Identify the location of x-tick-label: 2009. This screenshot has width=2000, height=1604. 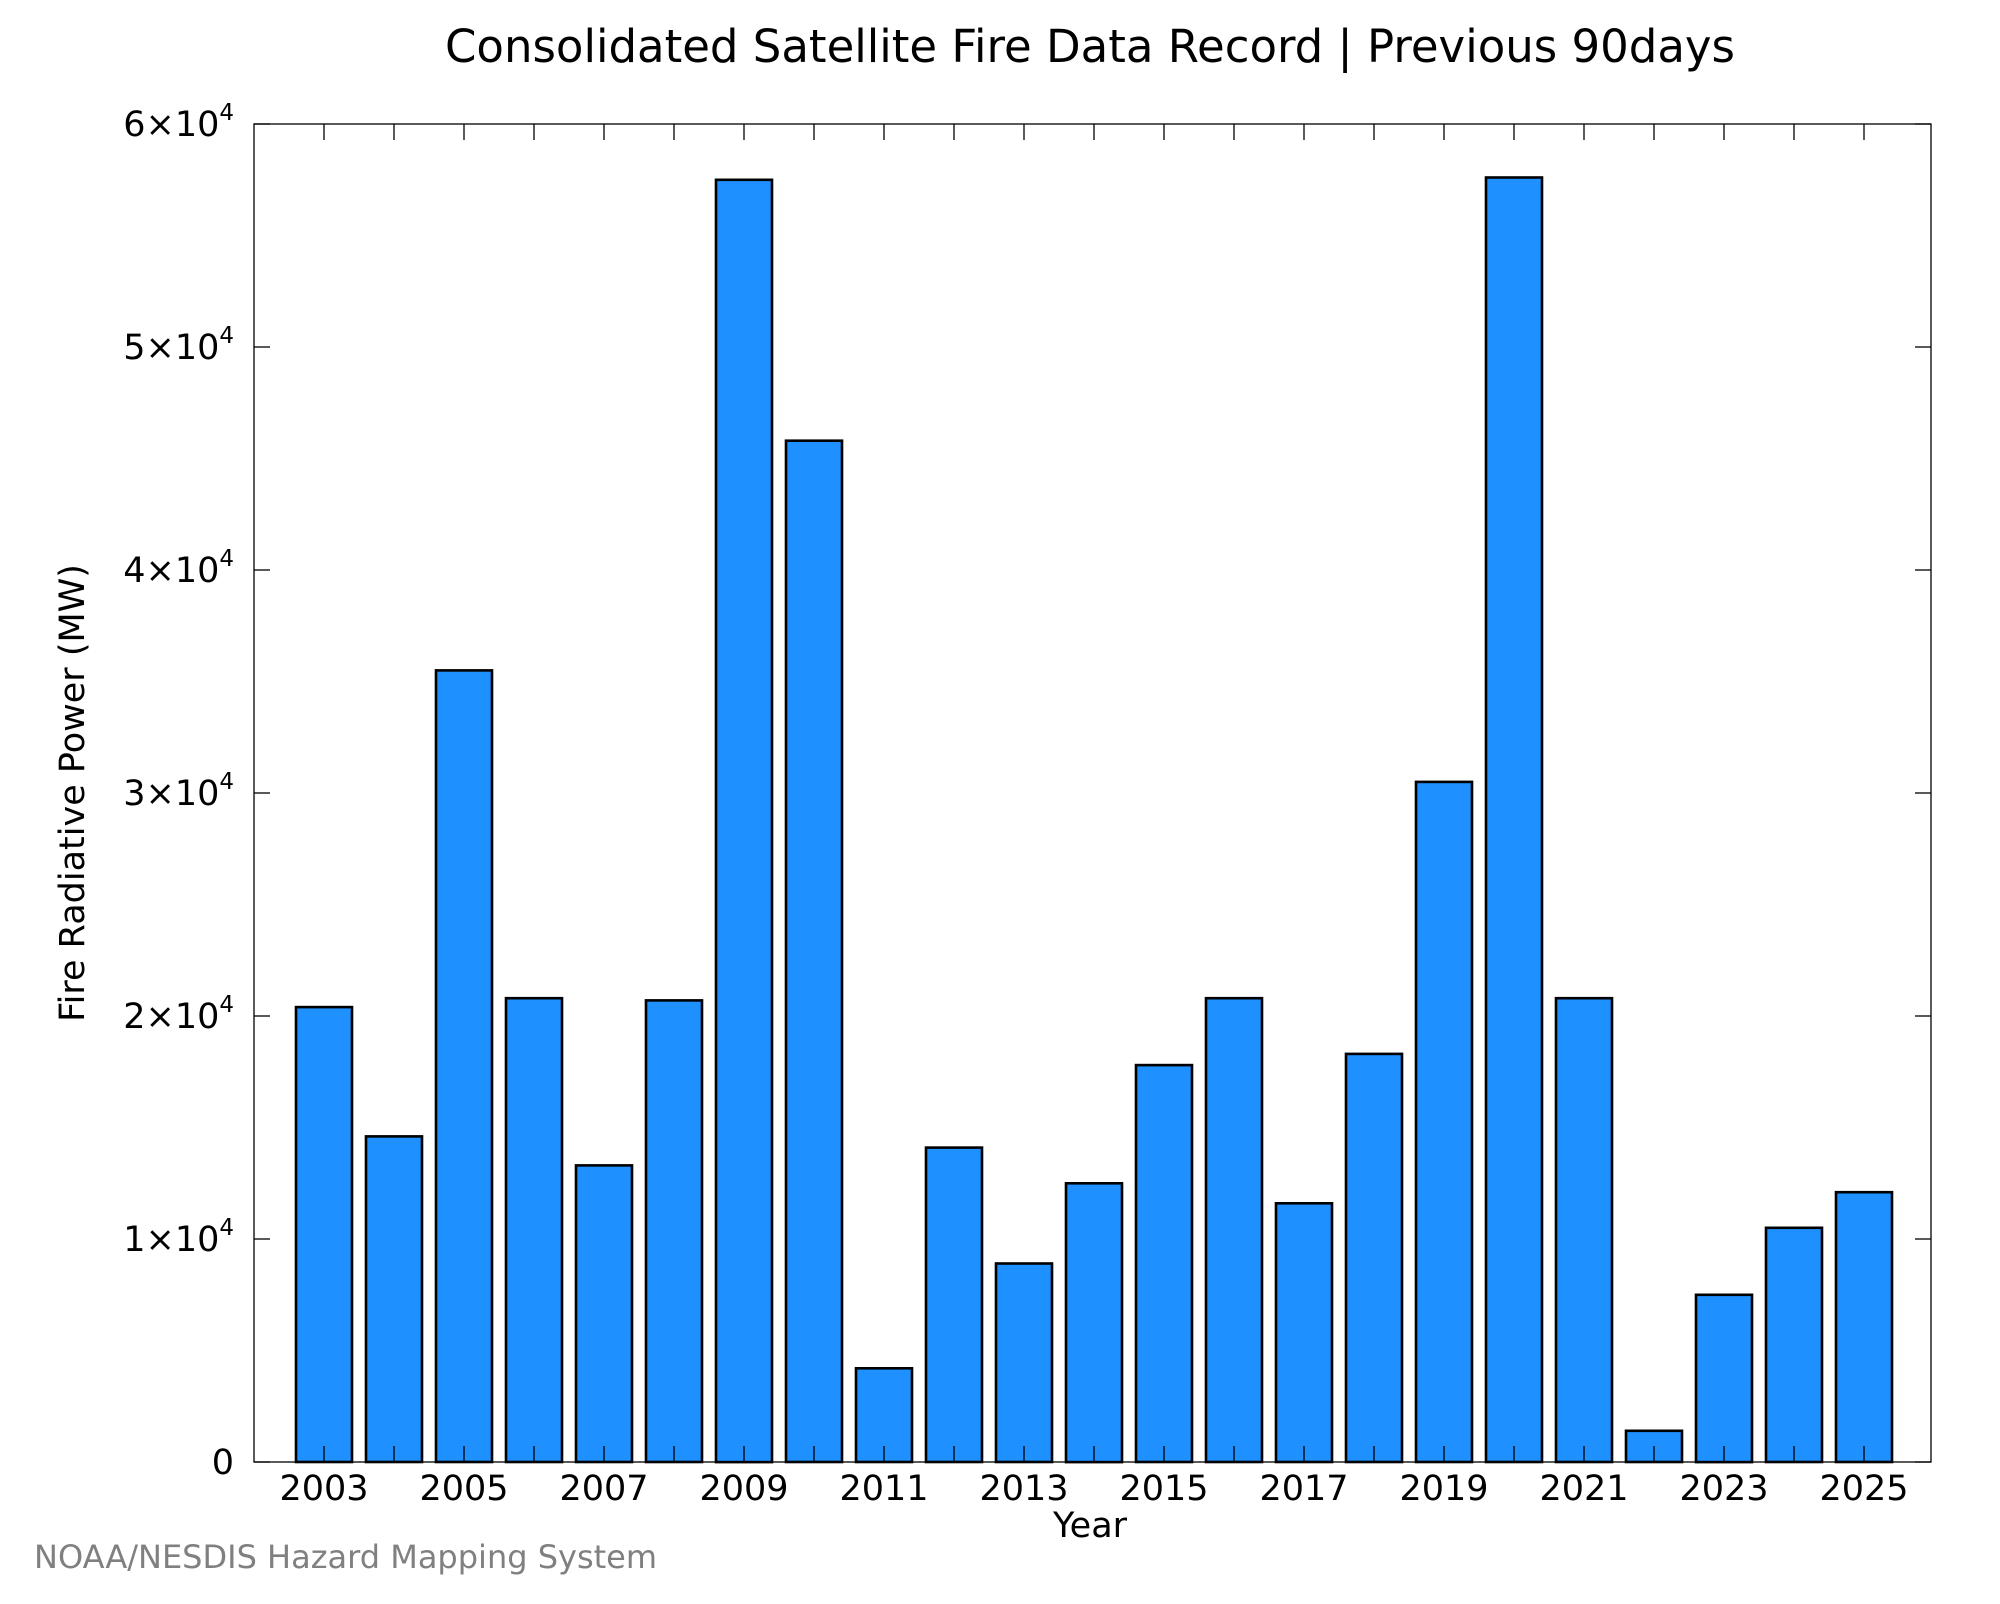
(743, 1489).